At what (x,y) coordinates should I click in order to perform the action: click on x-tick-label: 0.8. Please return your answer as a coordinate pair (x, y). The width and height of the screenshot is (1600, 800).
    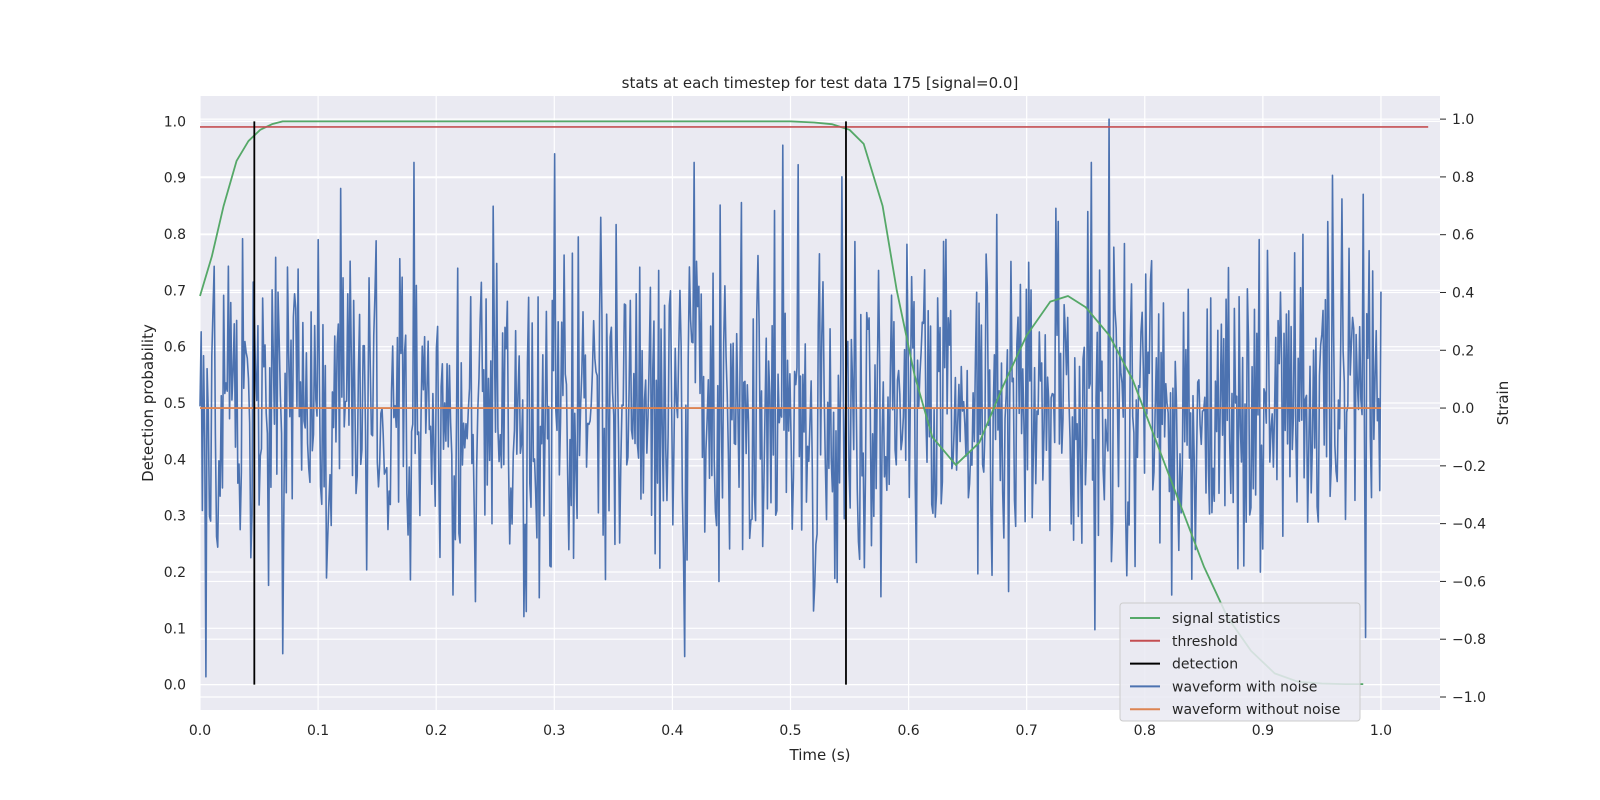
    Looking at the image, I should click on (1145, 731).